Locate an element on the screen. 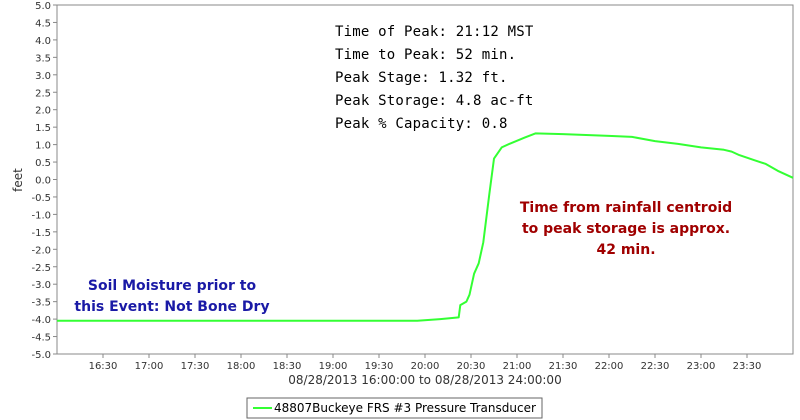  x-tick-label: 17:00 is located at coordinates (149, 366).